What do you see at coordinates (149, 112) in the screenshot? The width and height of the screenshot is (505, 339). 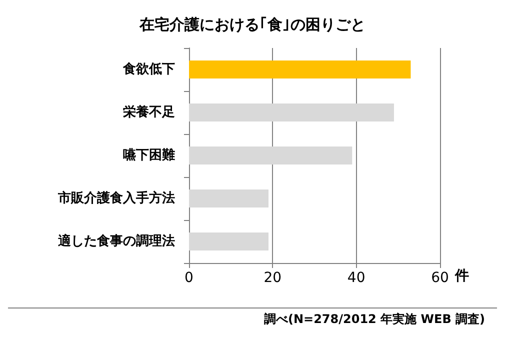 I see `y-tick-label: 栄養不足` at bounding box center [149, 112].